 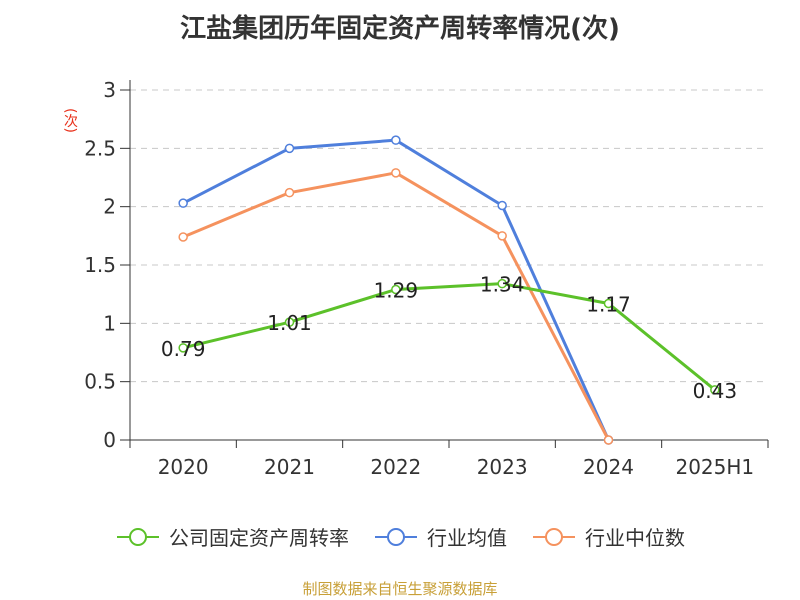 I want to click on data-label: 0.43, so click(x=715, y=391).